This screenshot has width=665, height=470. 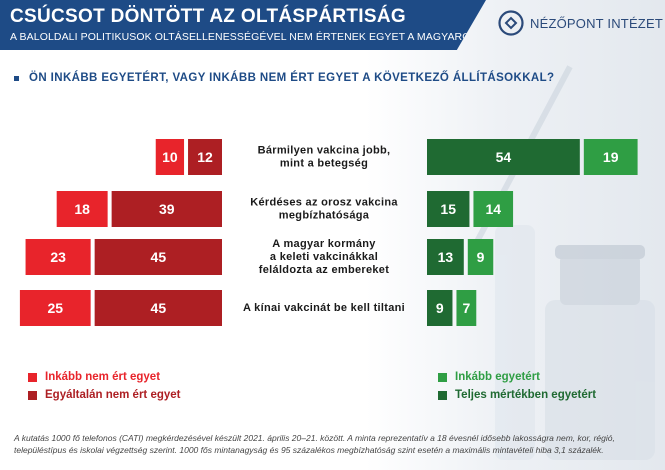 What do you see at coordinates (103, 377) in the screenshot?
I see `legend-label: Inkább nem ért egyet` at bounding box center [103, 377].